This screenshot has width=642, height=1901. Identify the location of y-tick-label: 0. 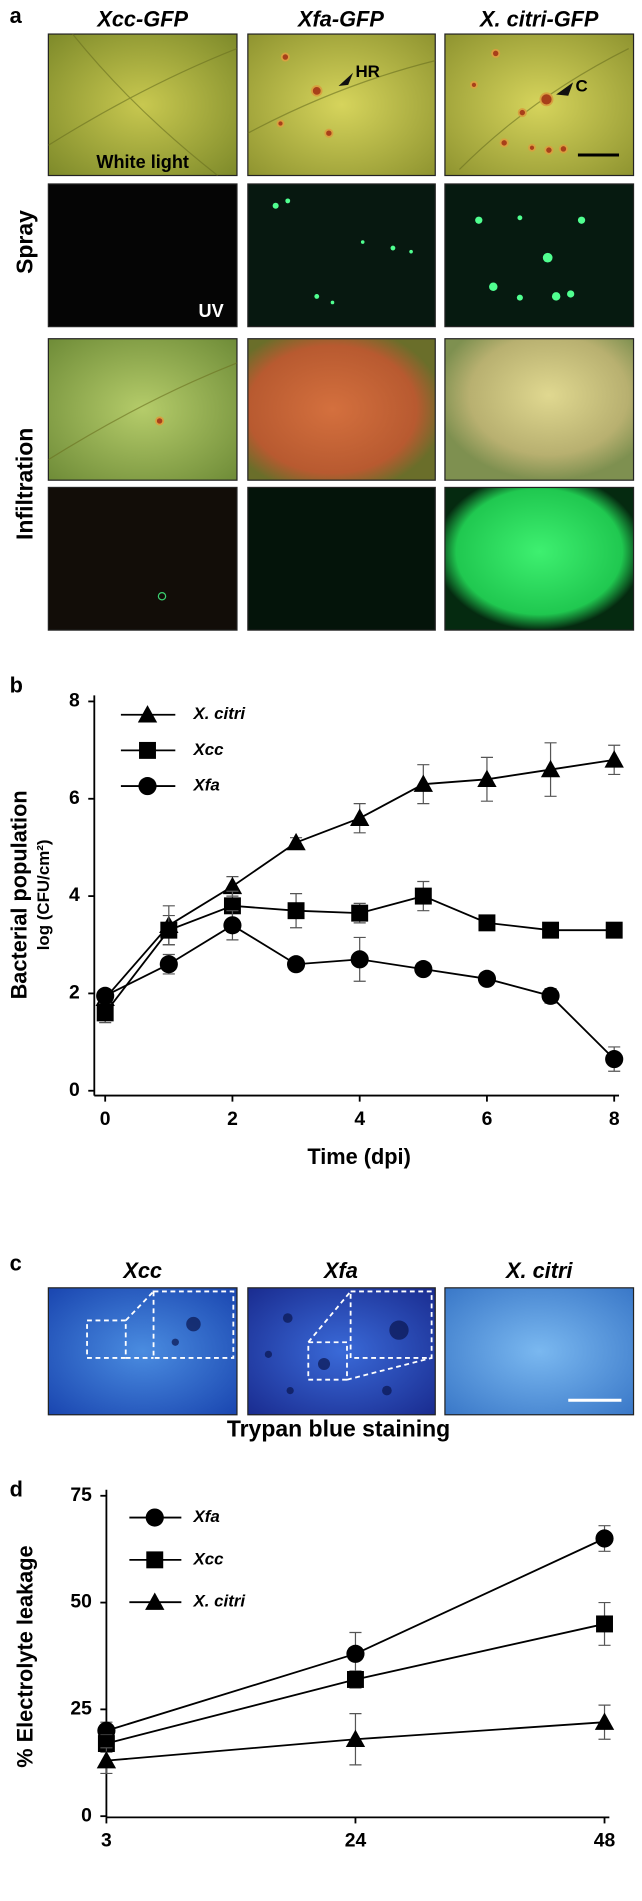
(86, 1815).